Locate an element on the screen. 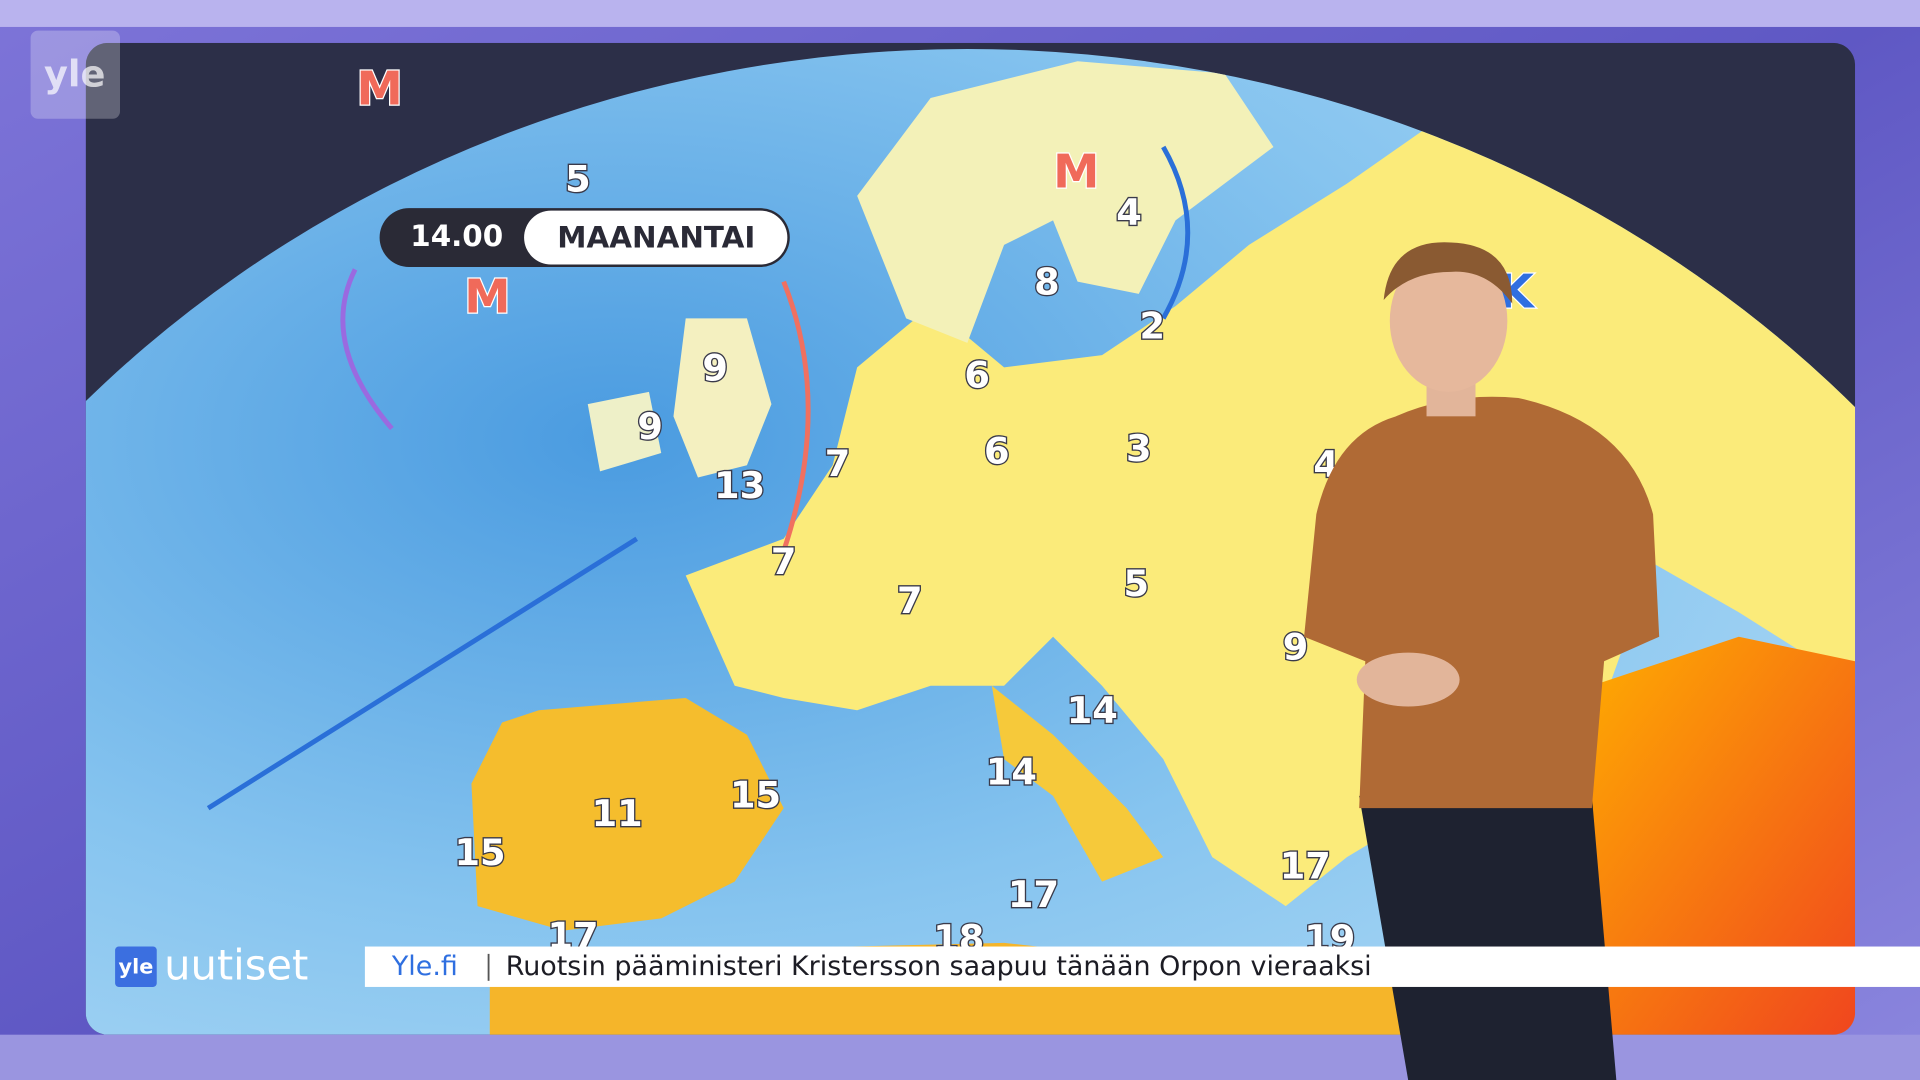 This screenshot has width=1920, height=1080. land-italy is located at coordinates (1077, 783).